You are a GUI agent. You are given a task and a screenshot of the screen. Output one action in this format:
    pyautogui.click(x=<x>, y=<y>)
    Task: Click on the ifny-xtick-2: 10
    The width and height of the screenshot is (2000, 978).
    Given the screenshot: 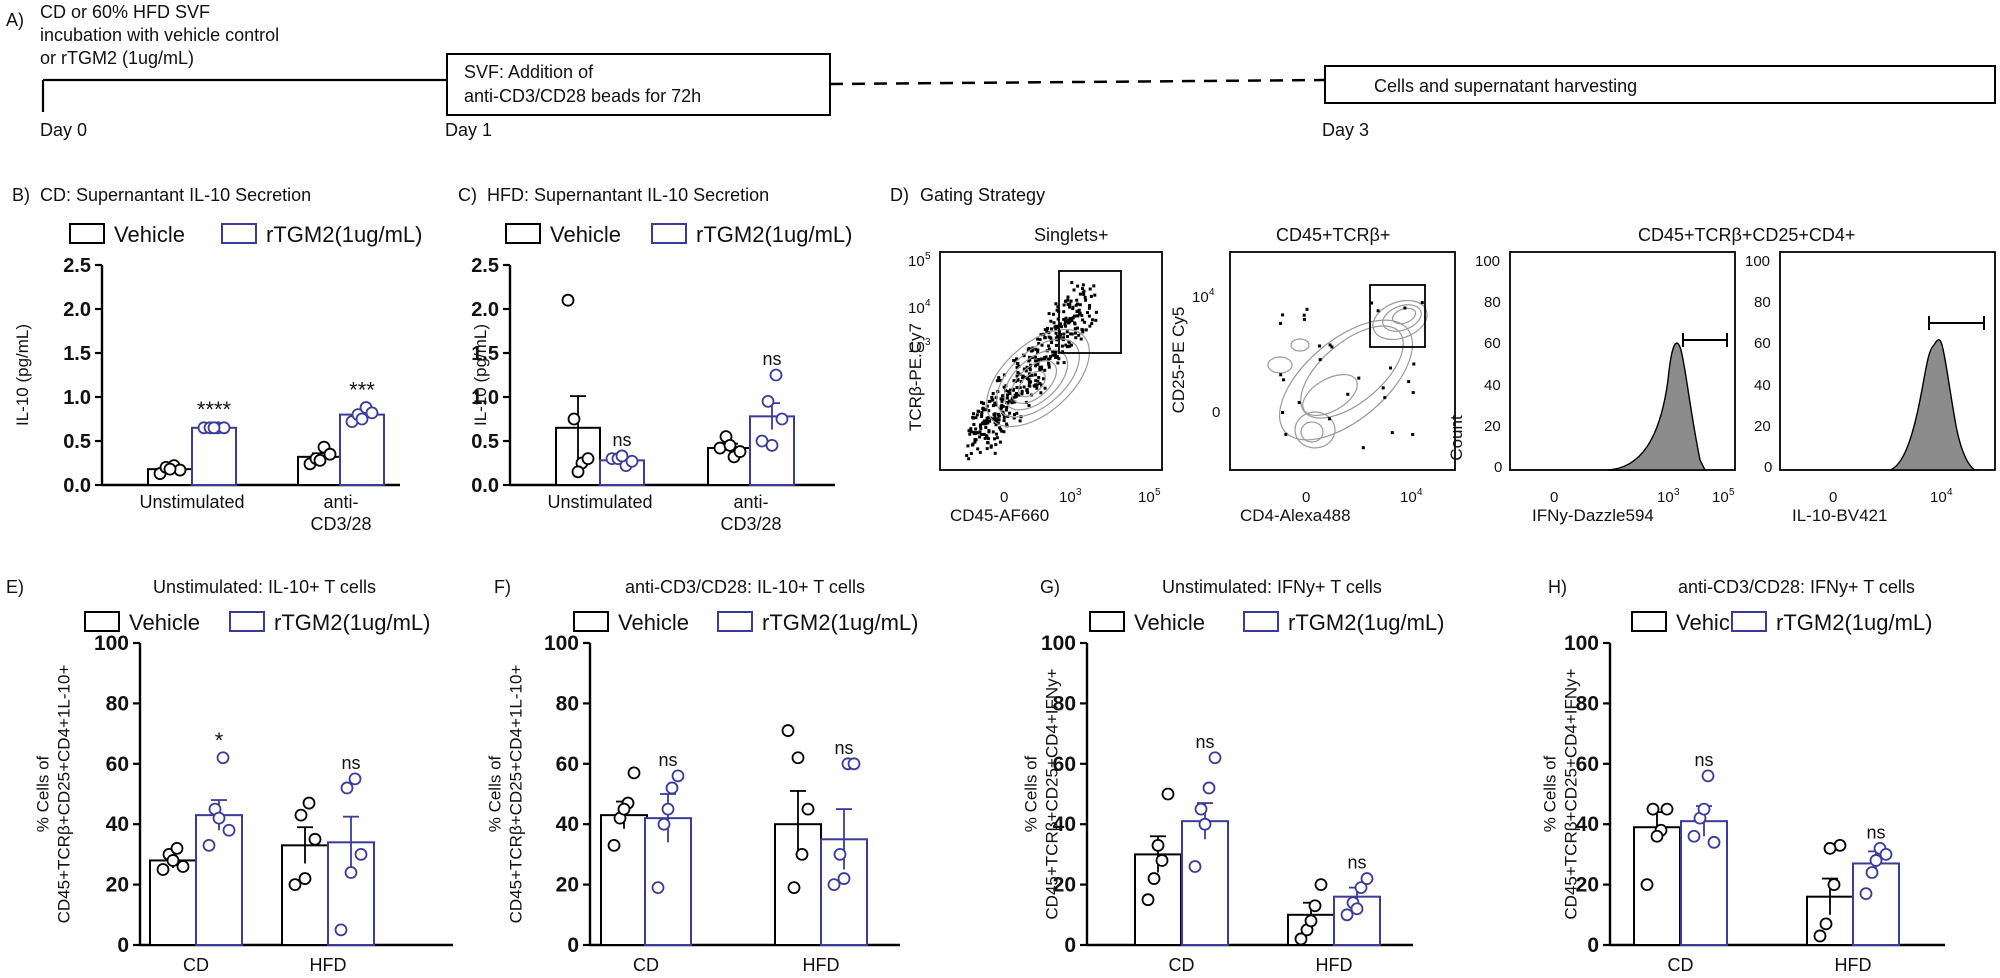 What is the action you would take?
    pyautogui.click(x=1665, y=497)
    